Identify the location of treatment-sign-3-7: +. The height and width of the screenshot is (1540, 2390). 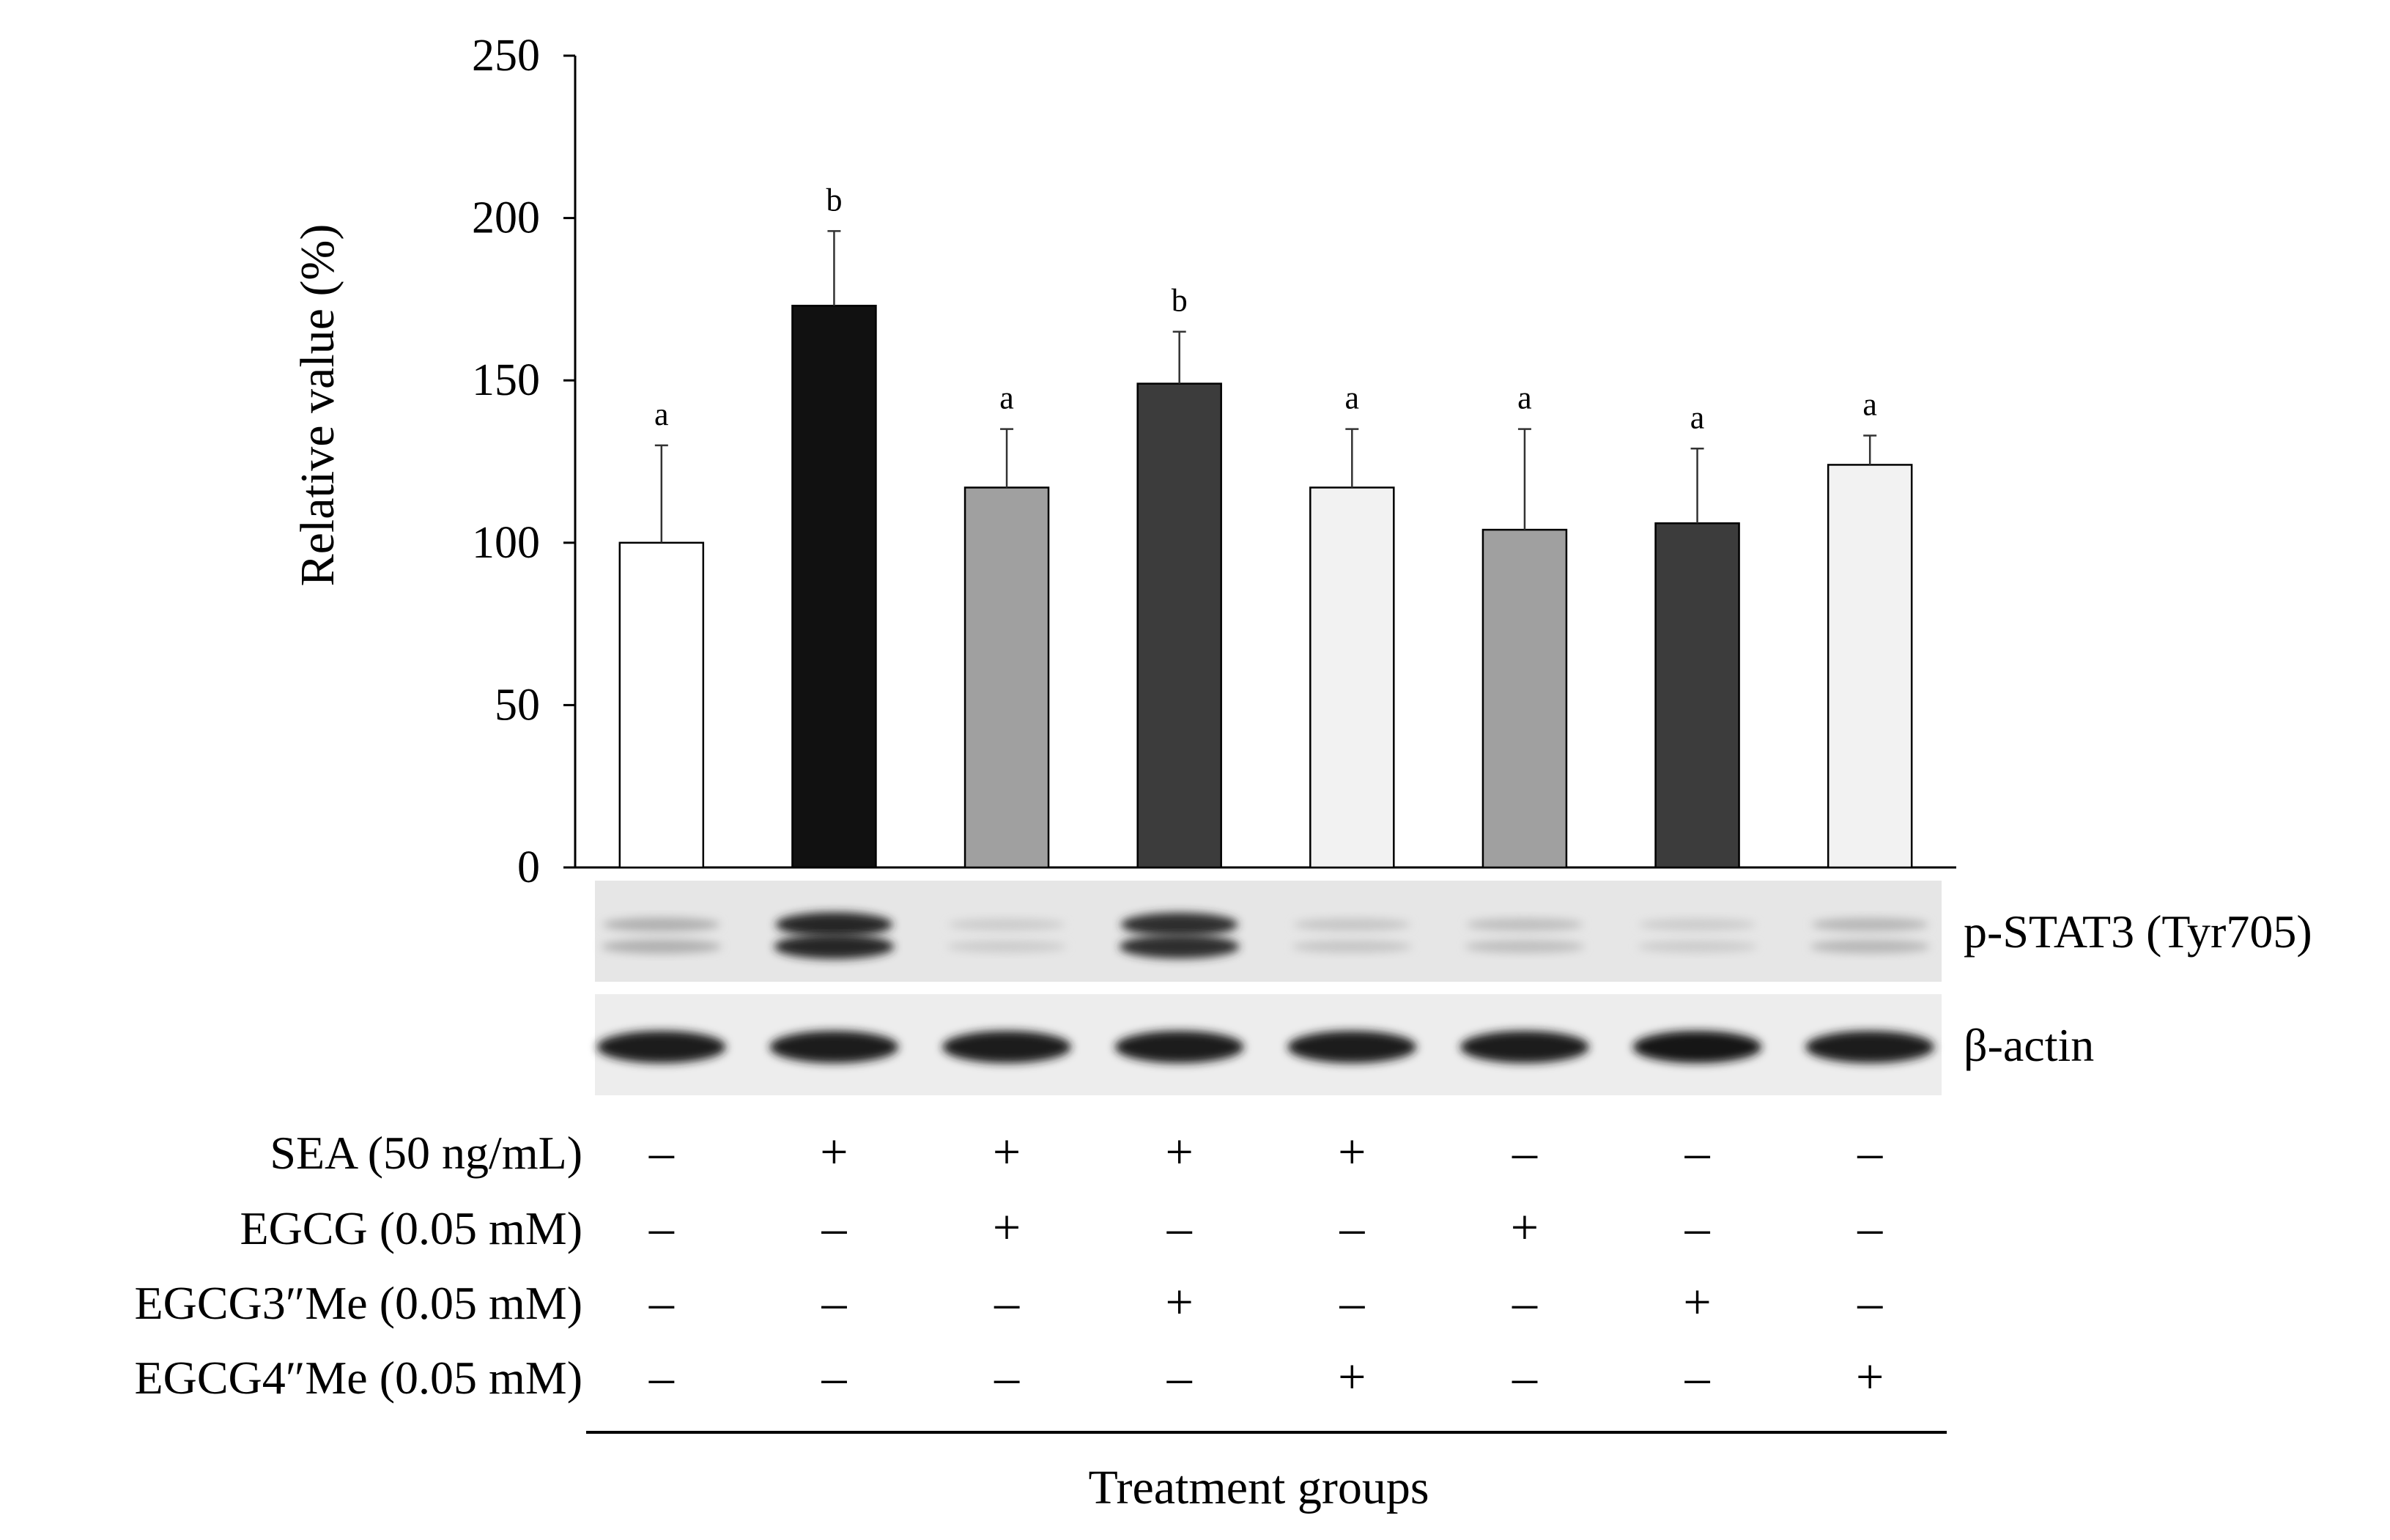
(1697, 1302).